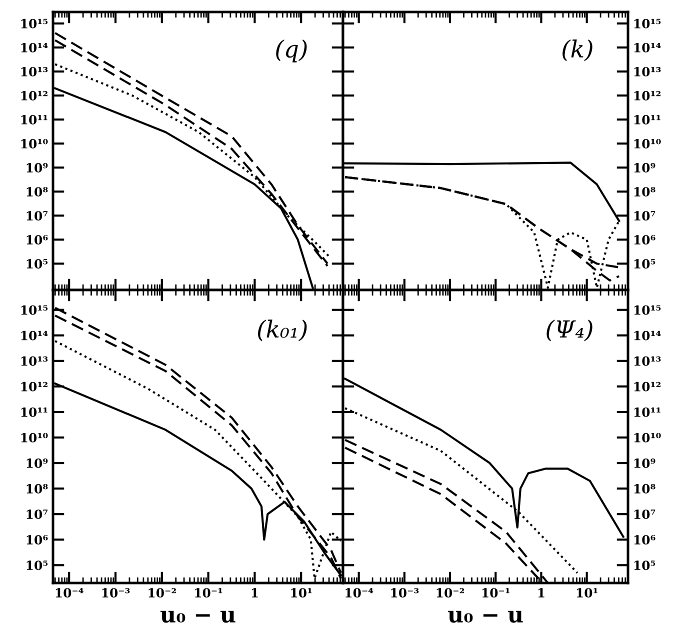 The height and width of the screenshot is (641, 683). Describe the element at coordinates (577, 50) in the screenshot. I see `text: (k)` at that location.